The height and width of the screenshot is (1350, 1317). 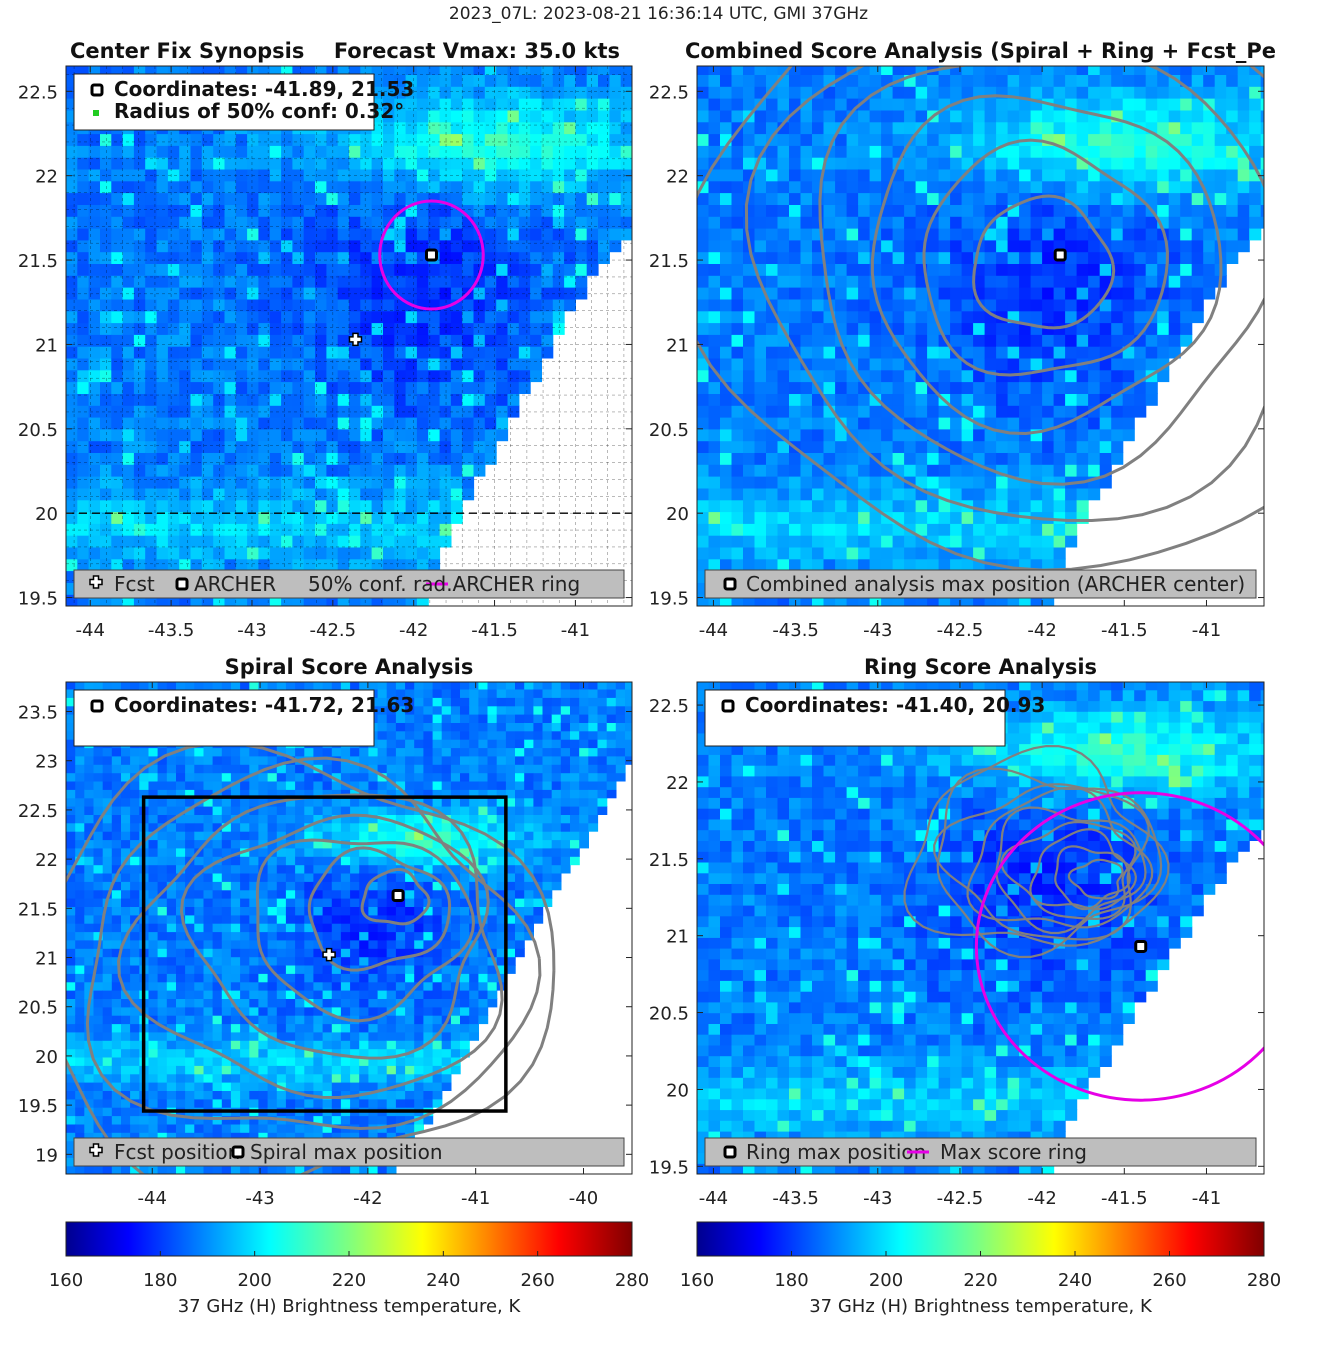 I want to click on x-tick-label: -43.5, so click(x=171, y=630).